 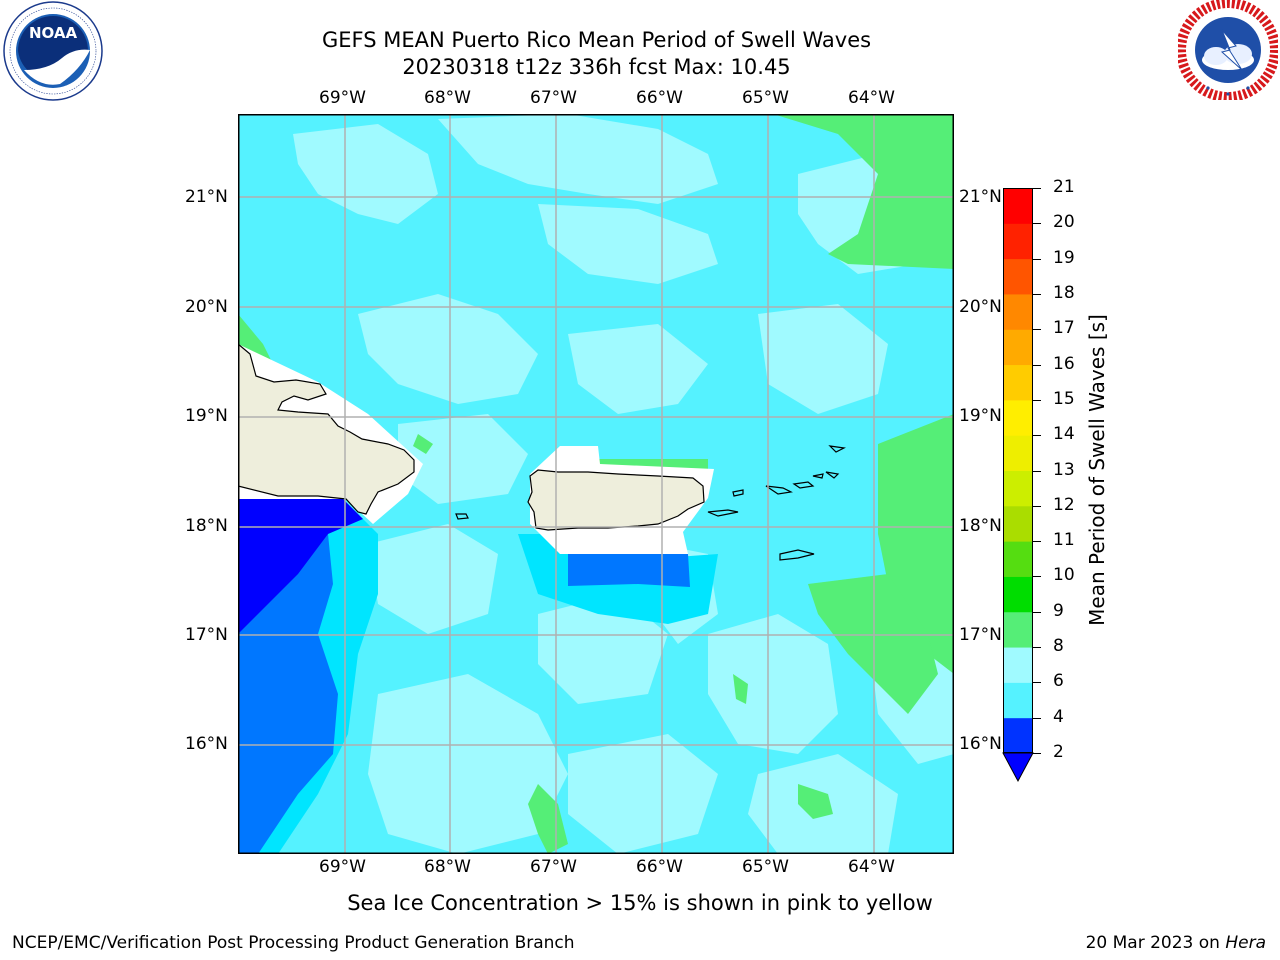 What do you see at coordinates (980, 416) in the screenshot?
I see `lat-label-right-19n: 19°N` at bounding box center [980, 416].